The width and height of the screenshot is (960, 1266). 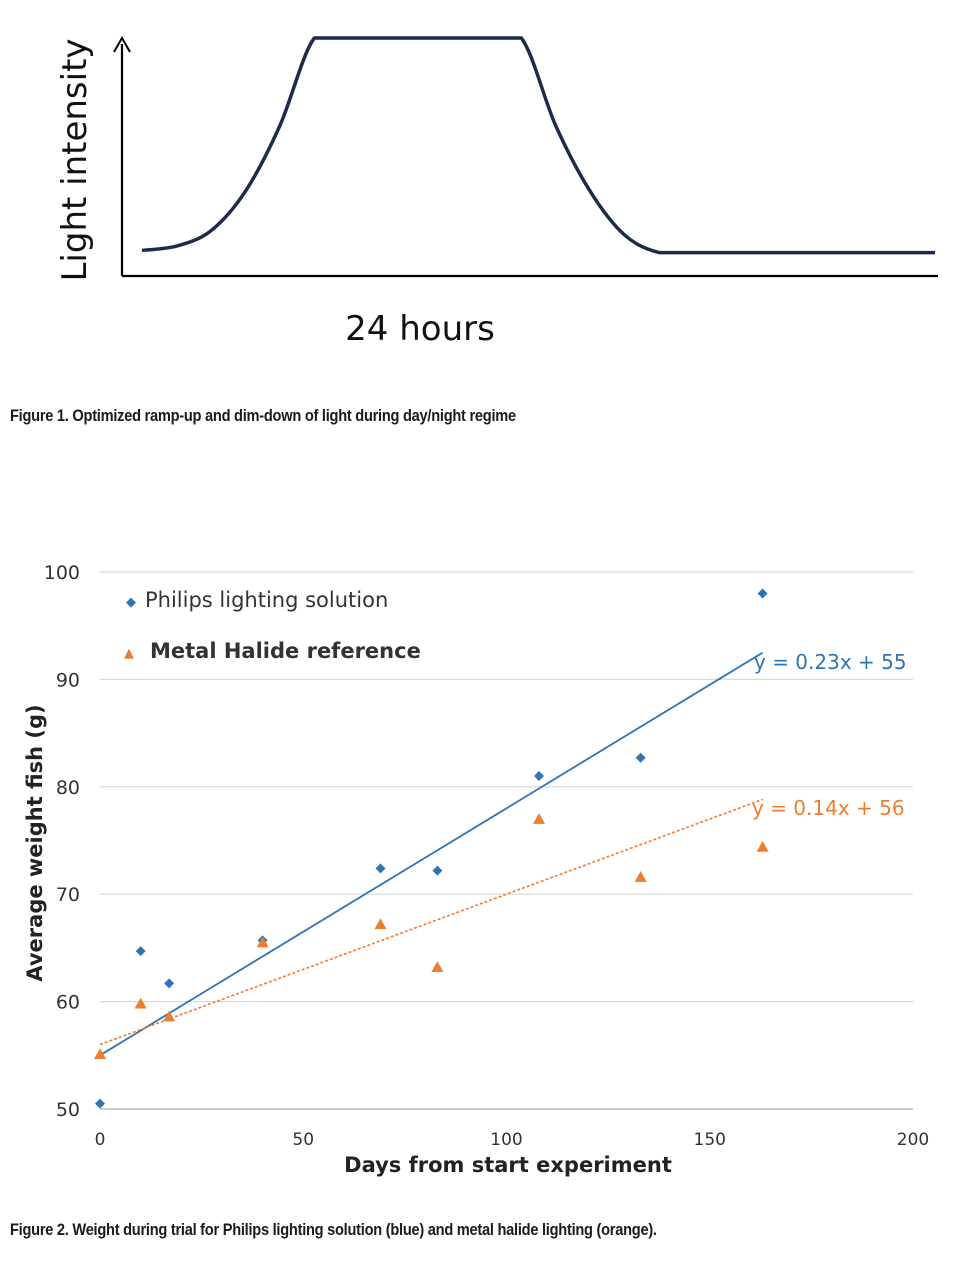 I want to click on y-tick-label: 100, so click(x=62, y=573).